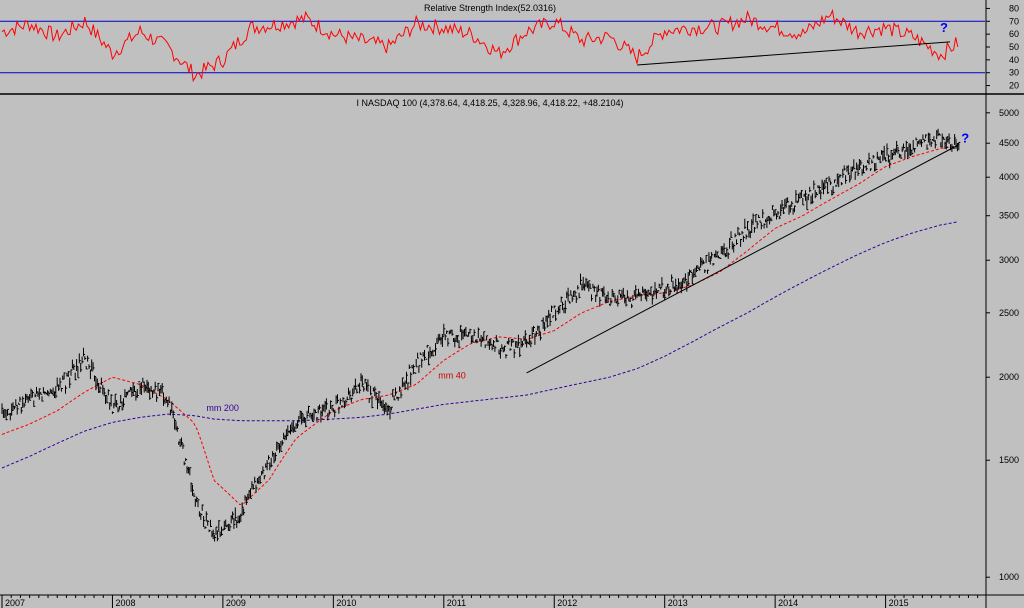 The height and width of the screenshot is (608, 1024). Describe the element at coordinates (788, 603) in the screenshot. I see `xtick-label-2014: 2014` at that location.